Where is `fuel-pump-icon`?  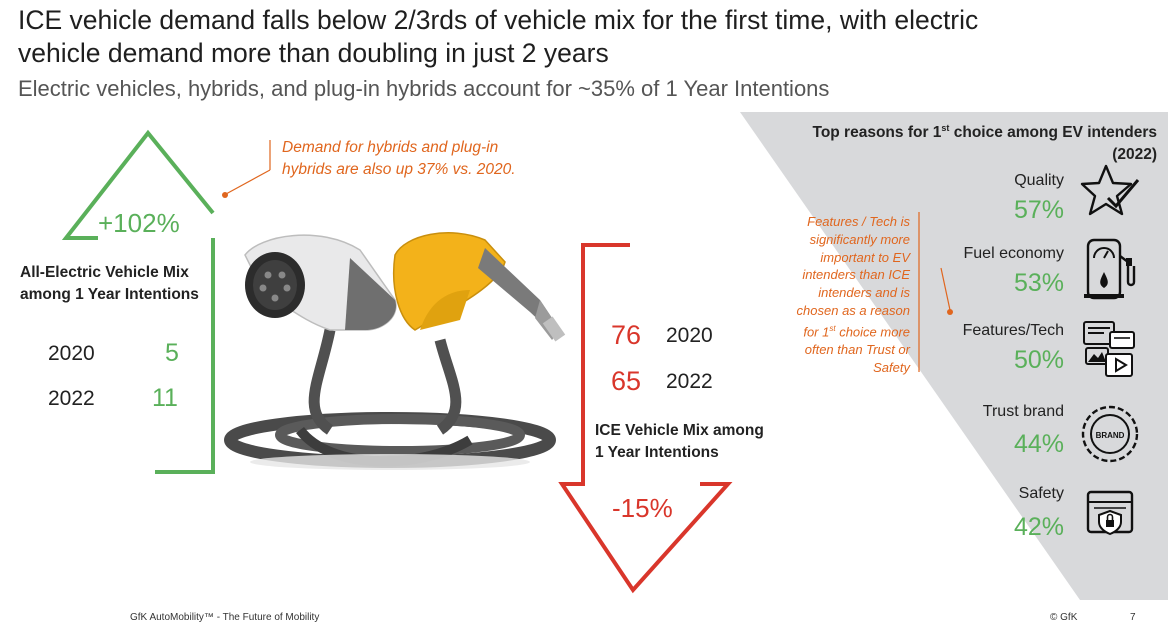 fuel-pump-icon is located at coordinates (1110, 269).